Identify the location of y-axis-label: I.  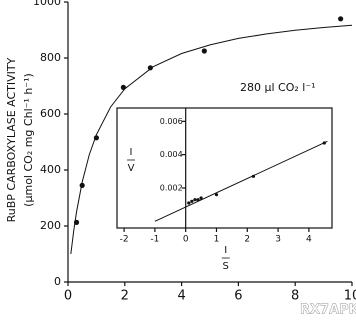
(131, 152).